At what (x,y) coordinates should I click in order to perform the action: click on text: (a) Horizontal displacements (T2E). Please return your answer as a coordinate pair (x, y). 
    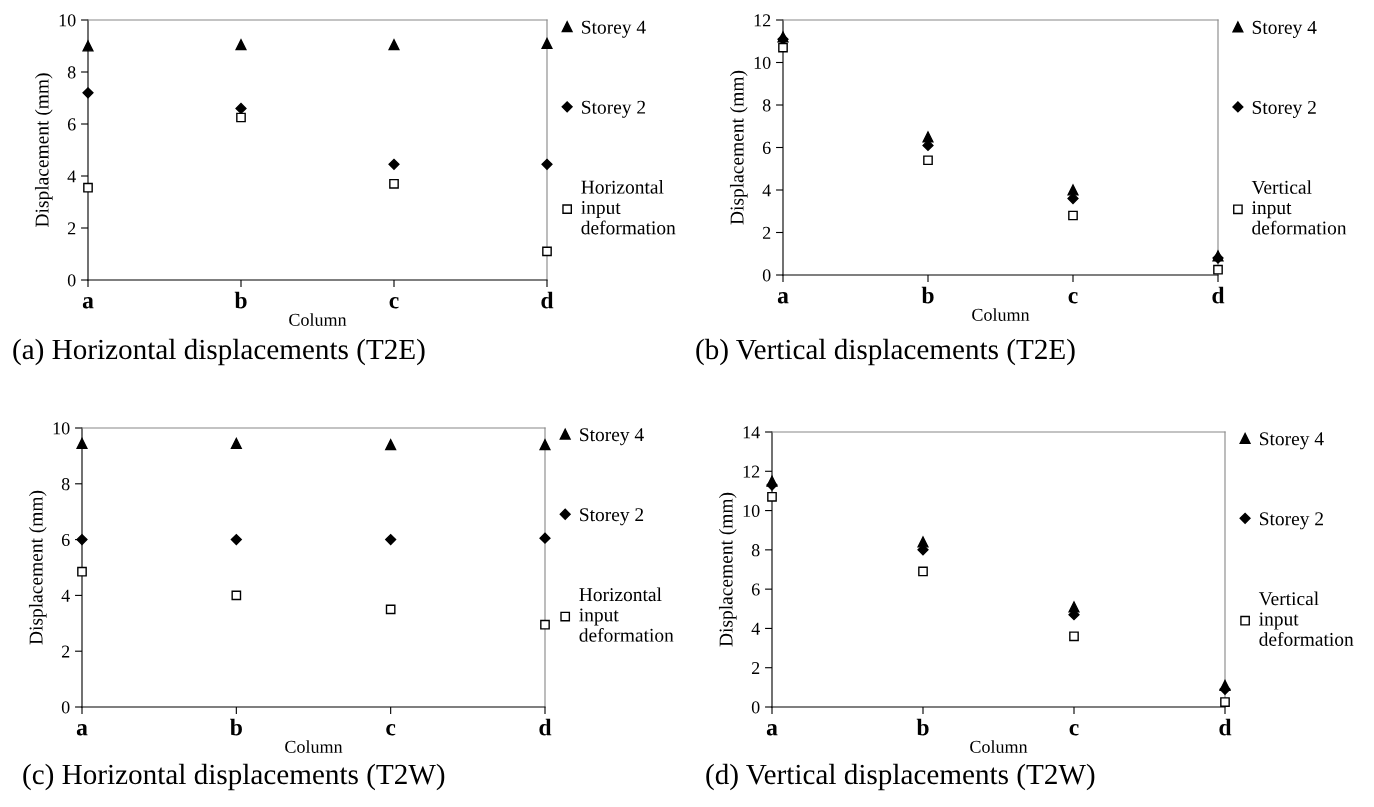
    Looking at the image, I should click on (219, 352).